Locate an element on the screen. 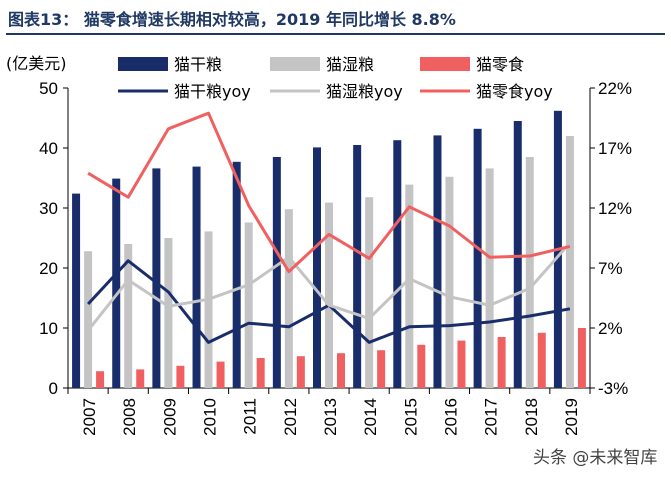 The width and height of the screenshot is (671, 482). line-wet-yoy is located at coordinates (329, 286).